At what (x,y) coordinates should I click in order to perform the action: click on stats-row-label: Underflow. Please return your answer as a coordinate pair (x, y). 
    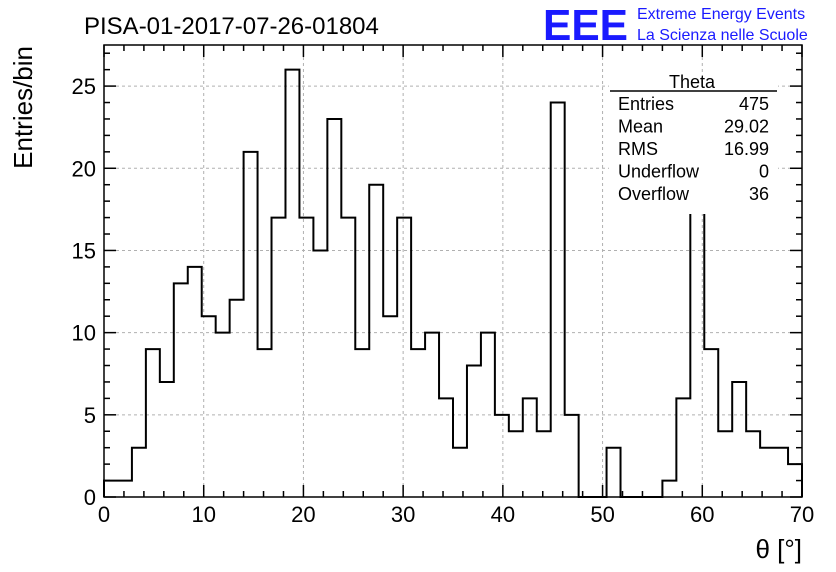
    Looking at the image, I should click on (659, 172).